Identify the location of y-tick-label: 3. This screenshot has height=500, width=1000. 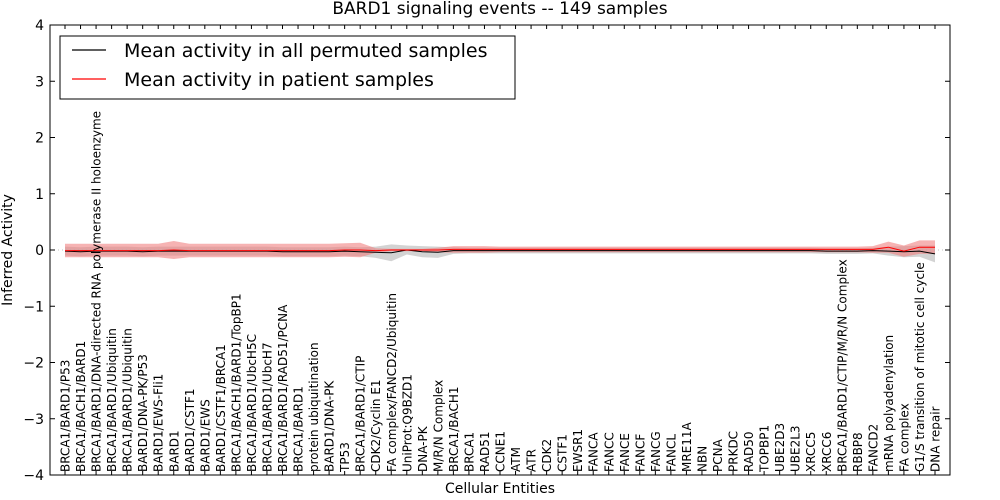
(39, 82).